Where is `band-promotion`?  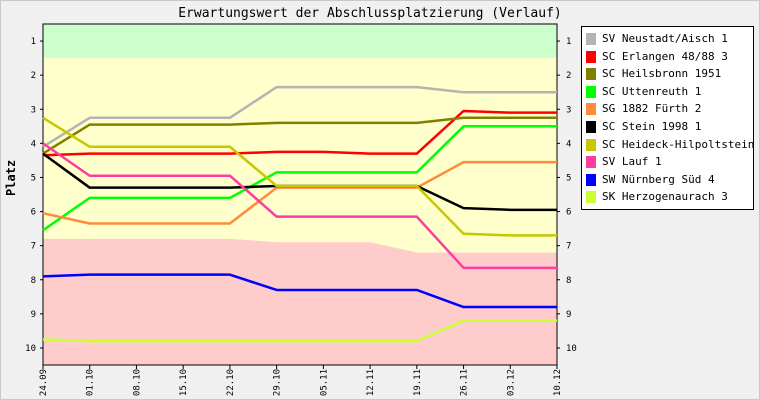 band-promotion is located at coordinates (300, 41).